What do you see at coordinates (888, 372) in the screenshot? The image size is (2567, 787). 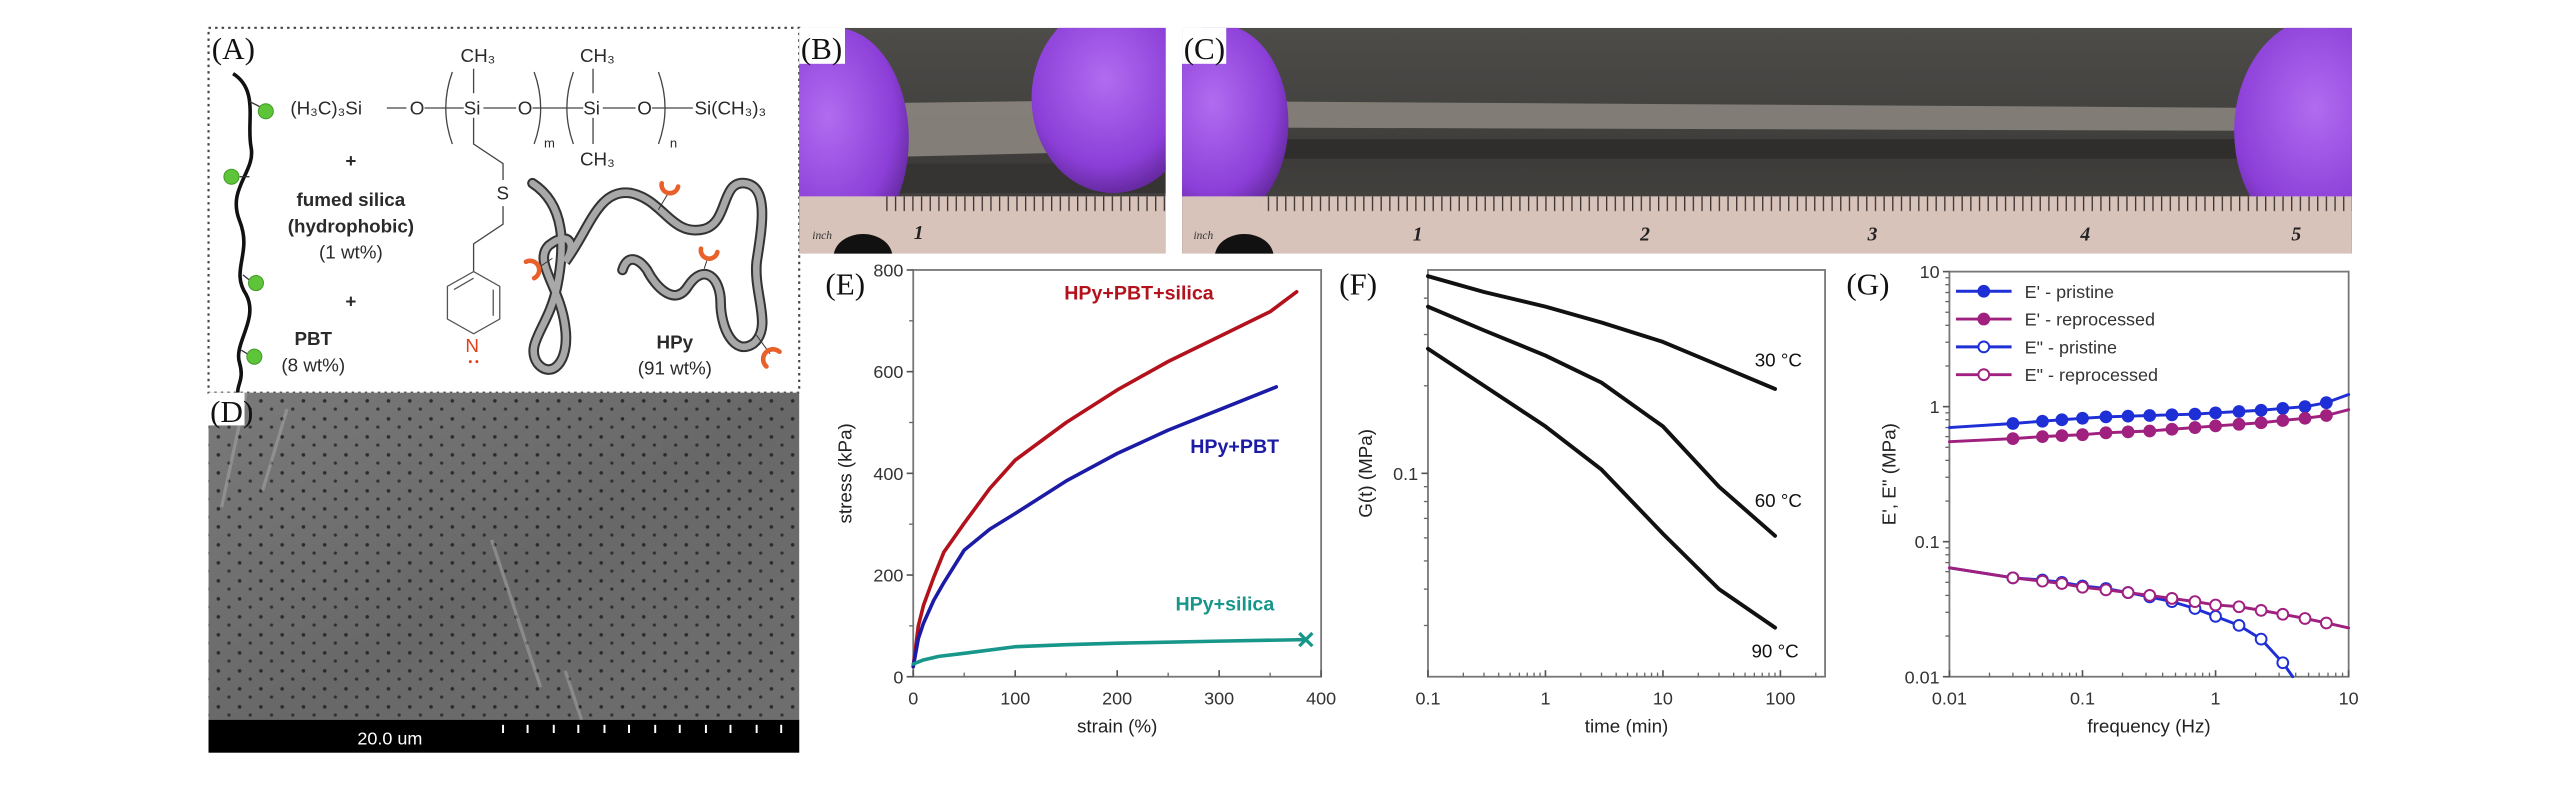 I see `y-tick-label: 600` at bounding box center [888, 372].